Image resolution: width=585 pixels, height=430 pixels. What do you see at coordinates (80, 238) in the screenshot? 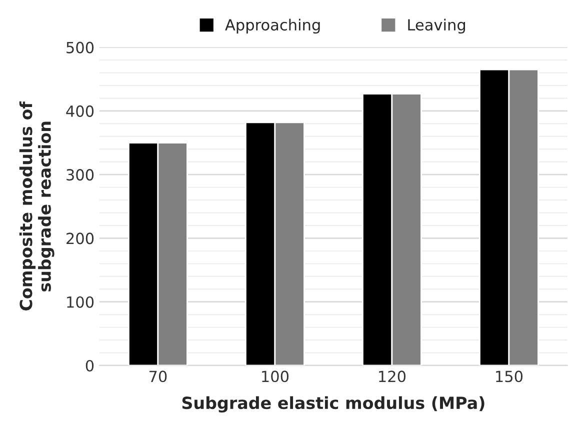
I see `y-tick-label: 200` at bounding box center [80, 238].